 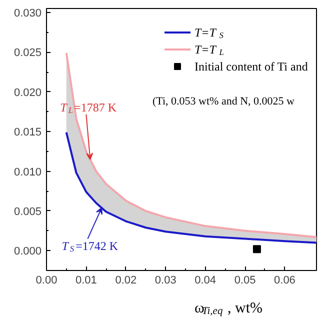 What do you see at coordinates (28, 132) in the screenshot?
I see `y-tick-label: 0.015` at bounding box center [28, 132].